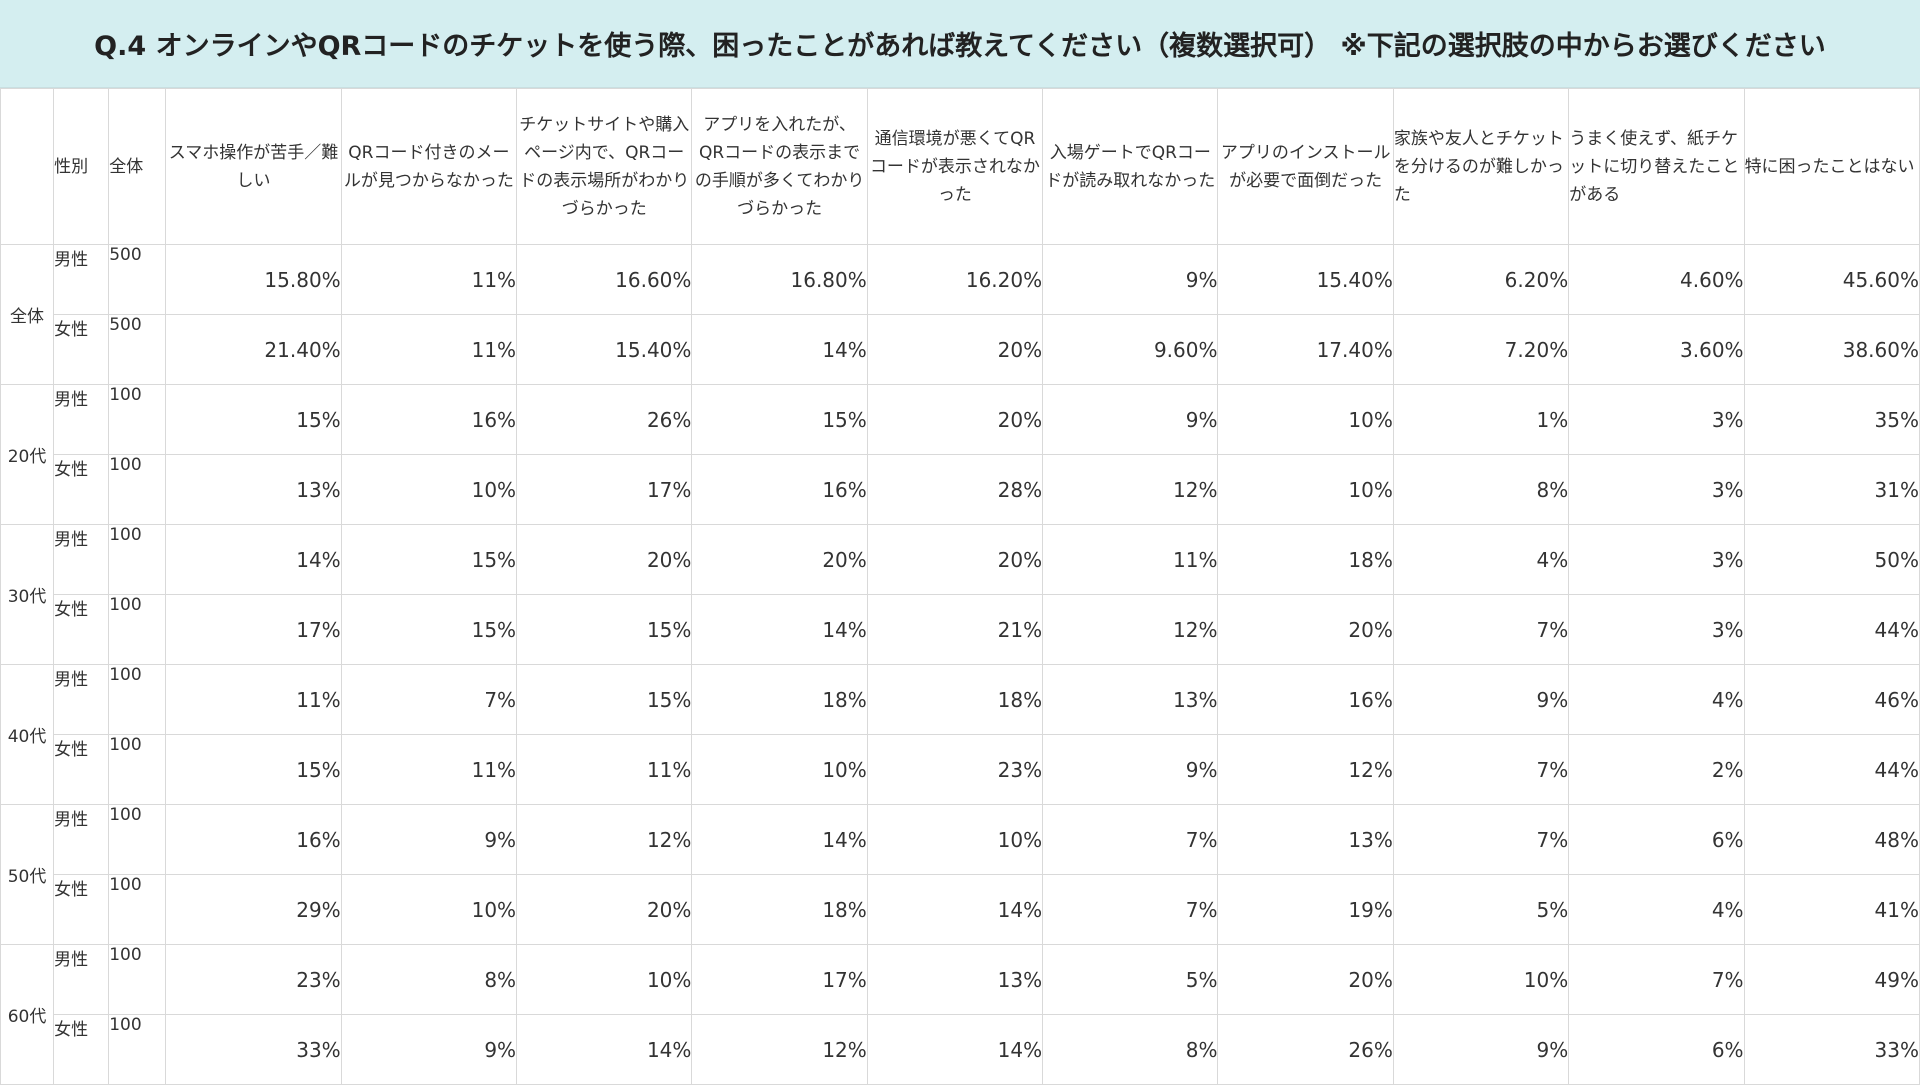  I want to click on group-label: 50代, so click(27, 874).